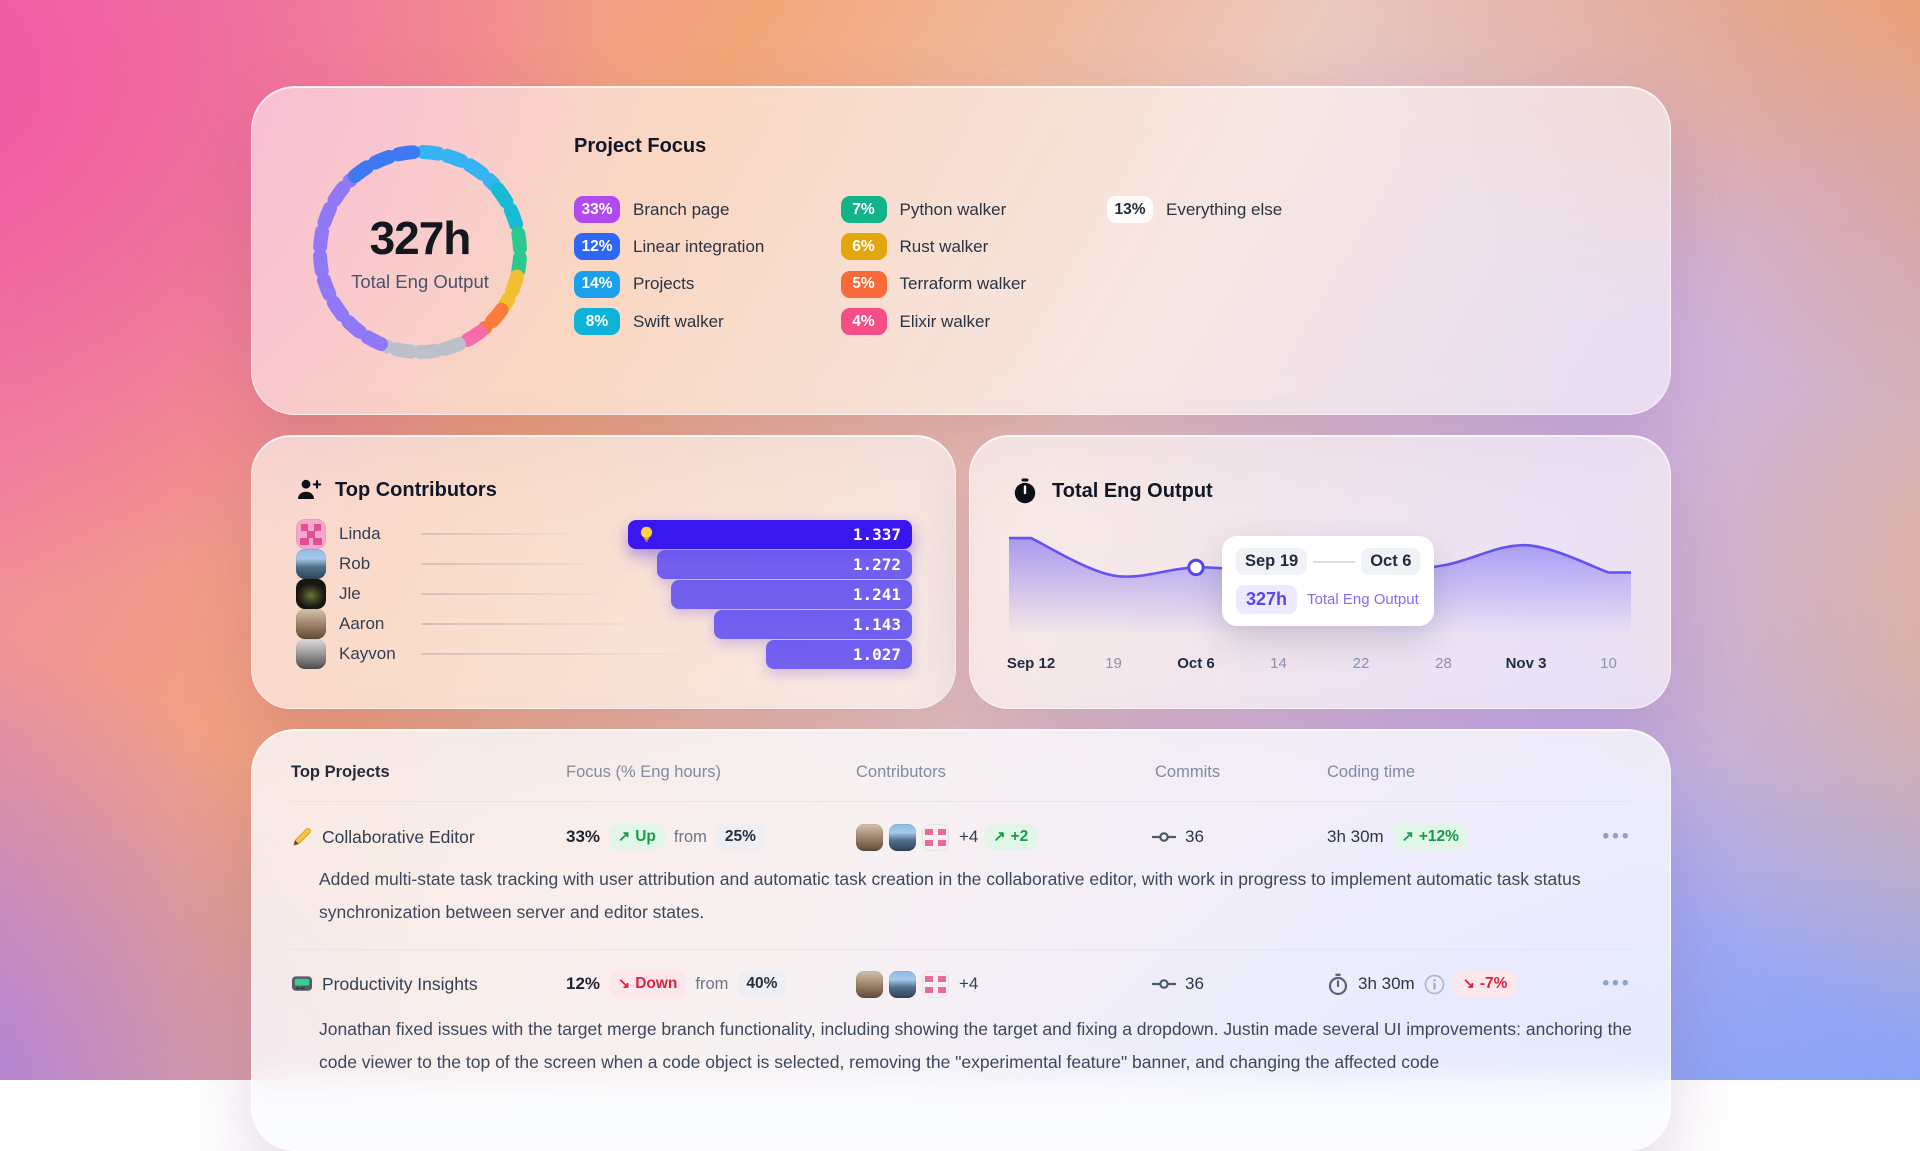 The width and height of the screenshot is (1920, 1151). I want to click on info-icon, so click(1434, 984).